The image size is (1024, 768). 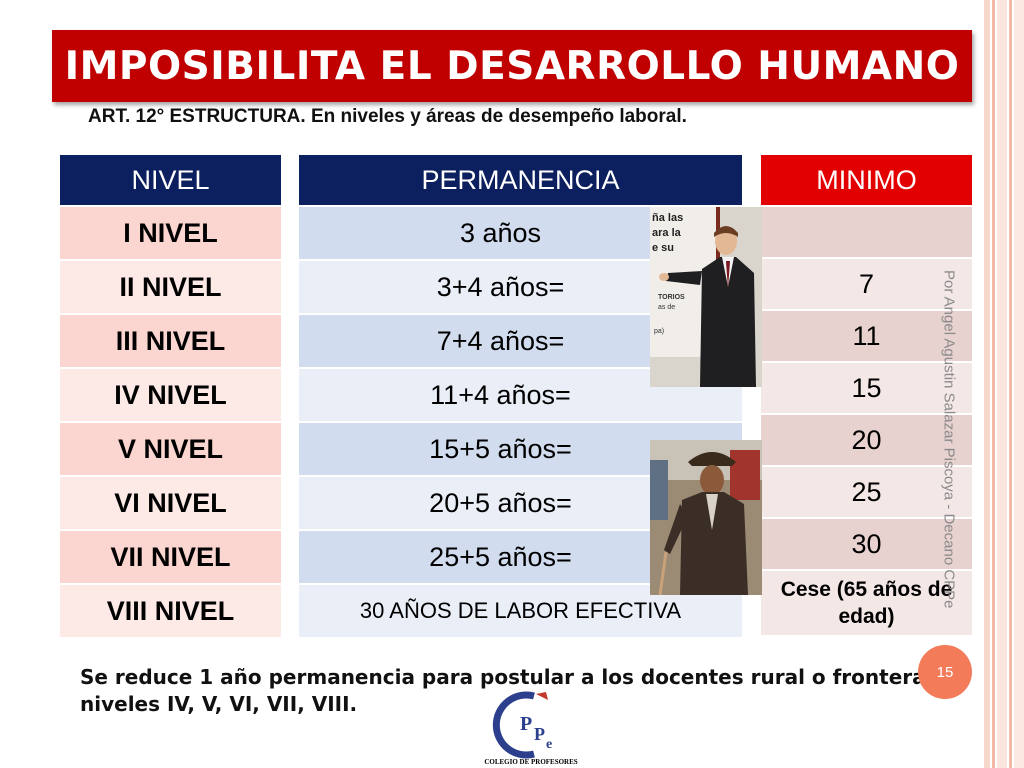 I want to click on title-banner: IMPOSIBILITA EL DESARROLLO HUMANO, so click(x=512, y=66).